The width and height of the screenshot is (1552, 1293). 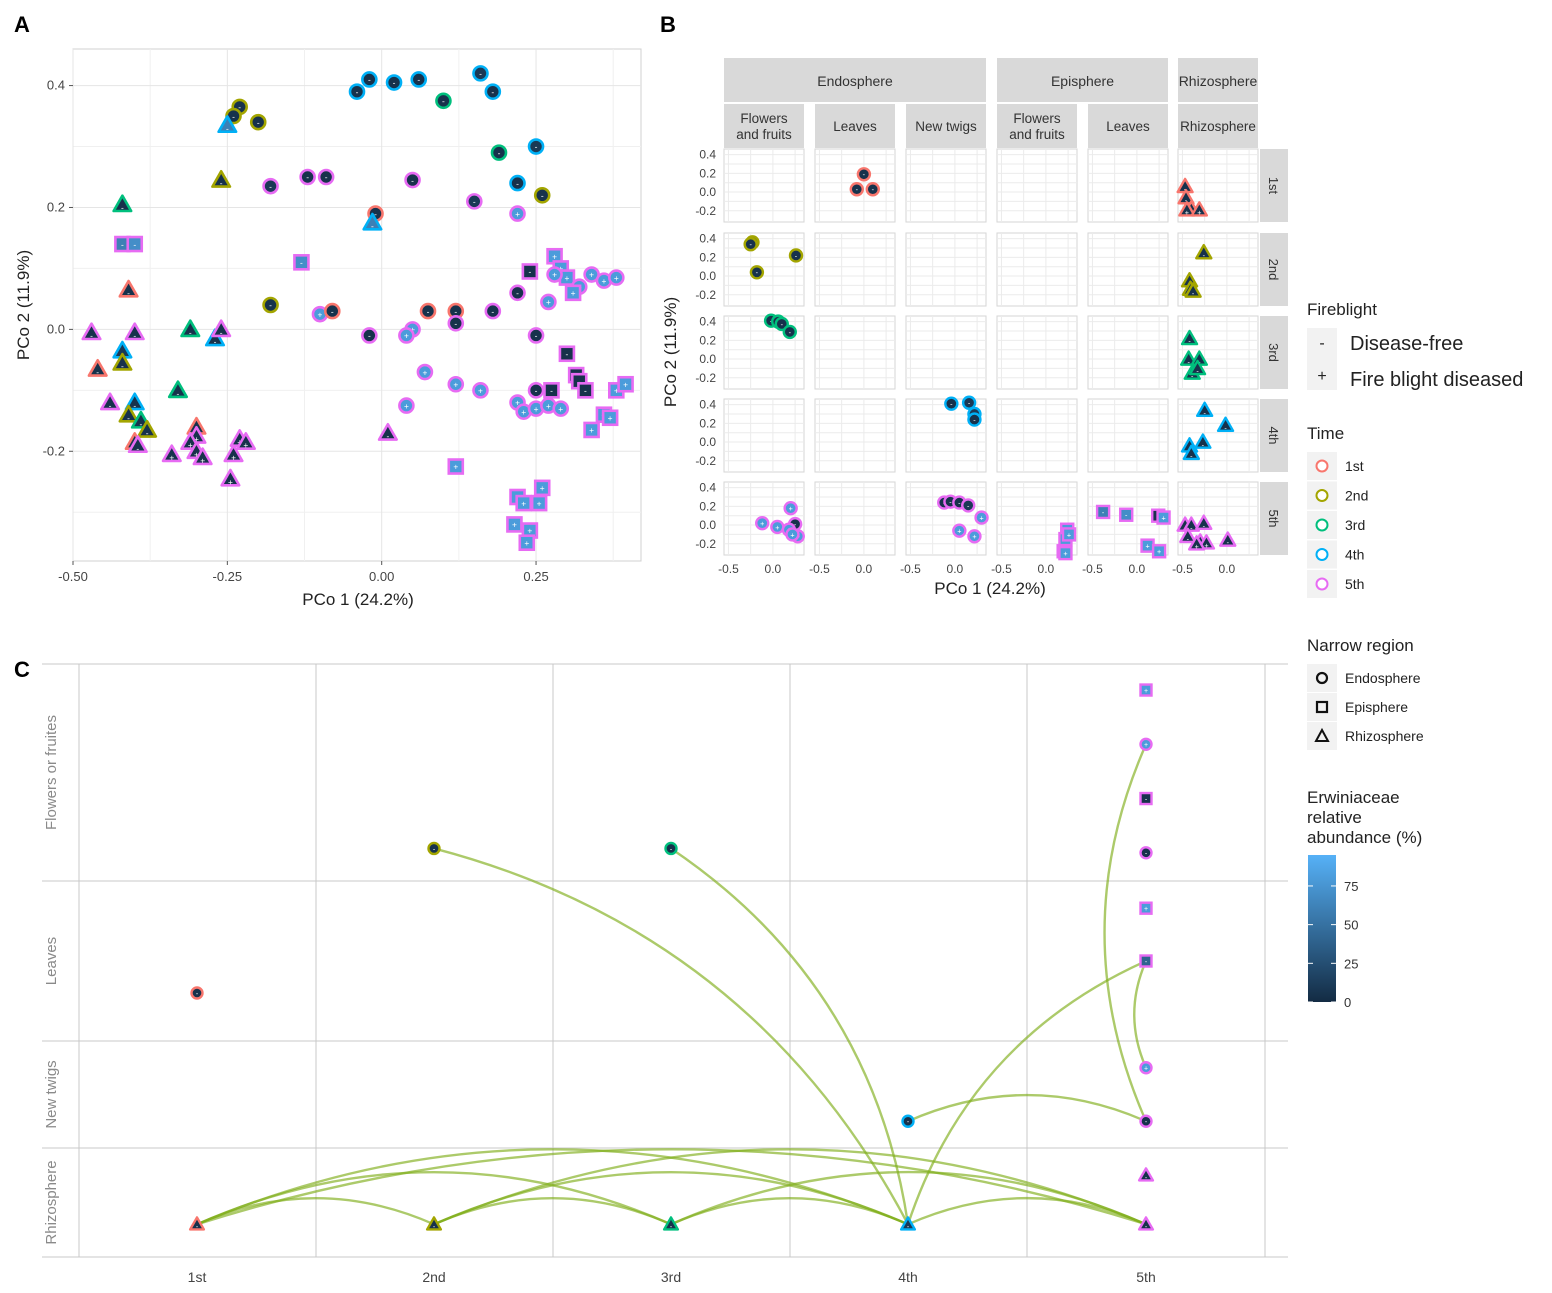 I want to click on panel-b-y-tick-label: 0.2, so click(x=707, y=506).